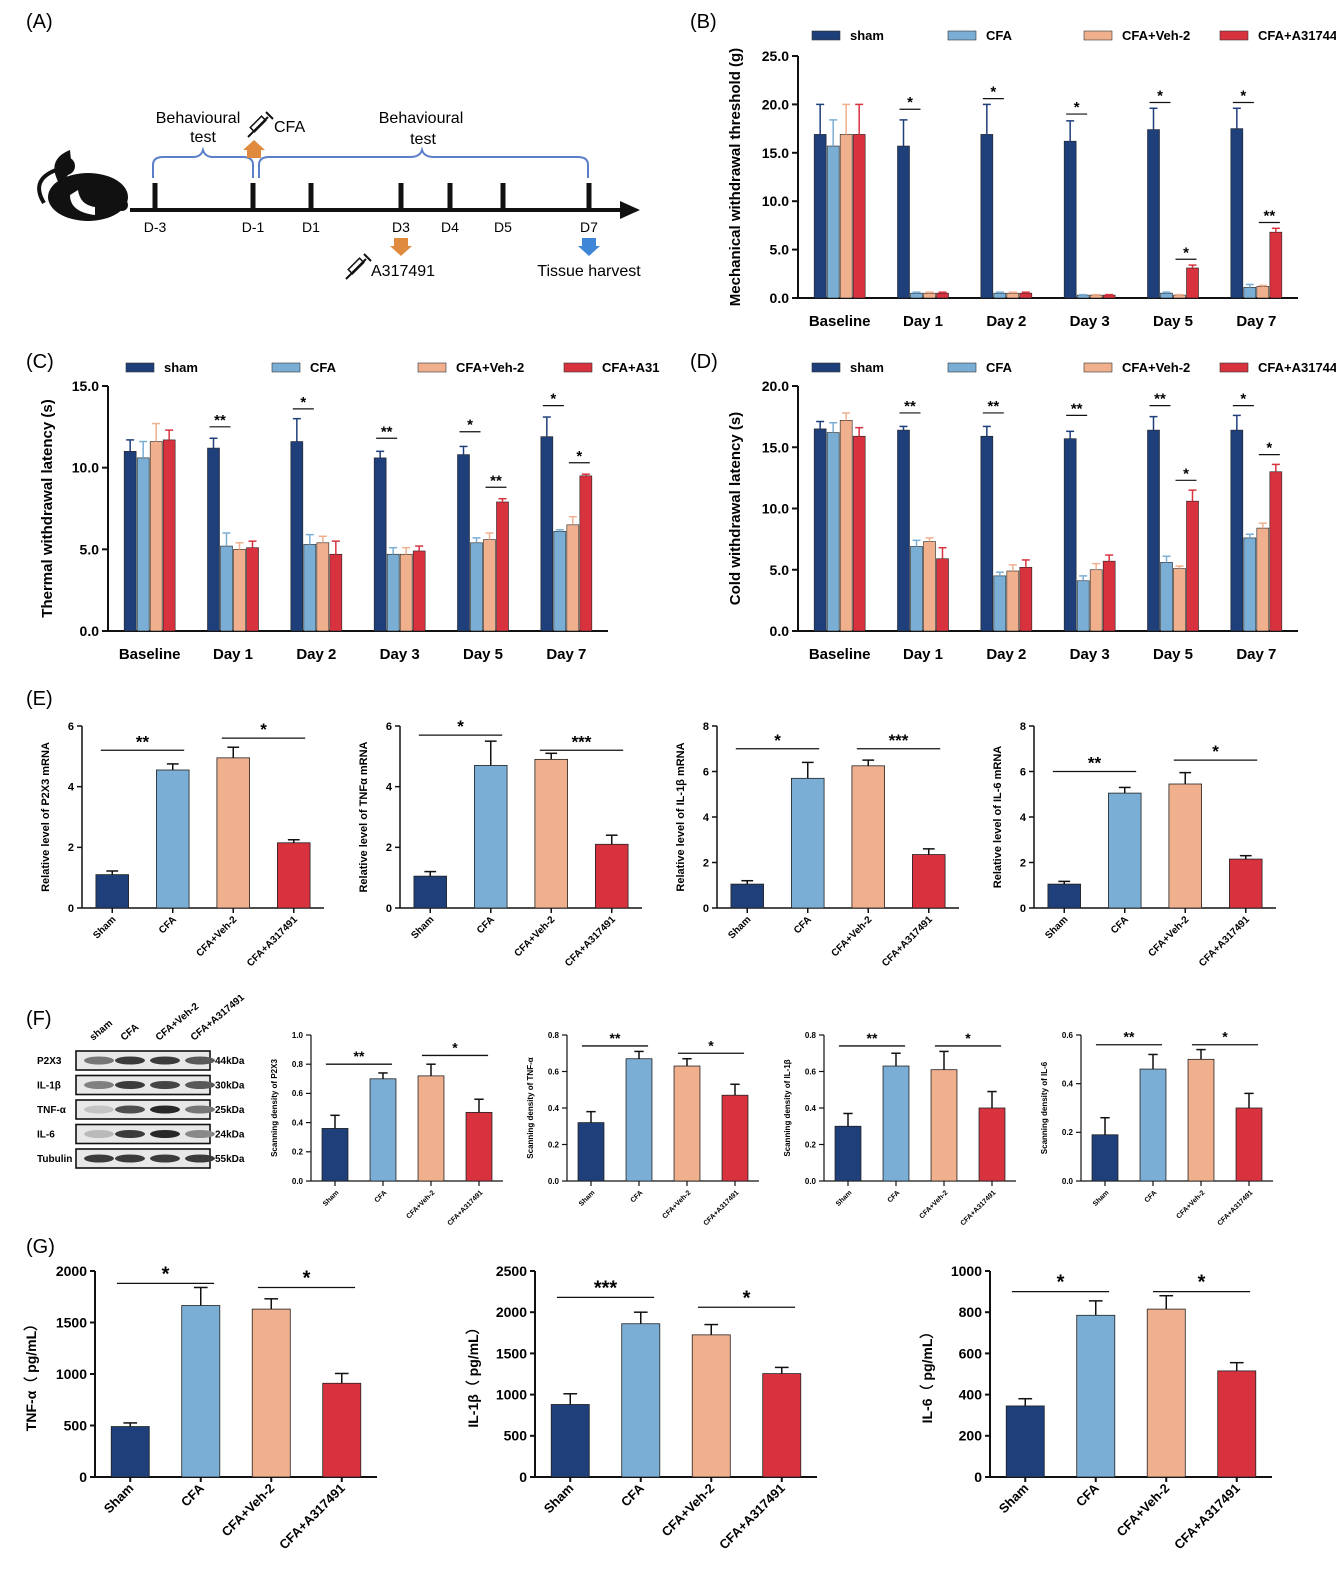 The width and height of the screenshot is (1336, 1585). Describe the element at coordinates (1173, 321) in the screenshot. I see `x-tick-label: Day 5` at that location.